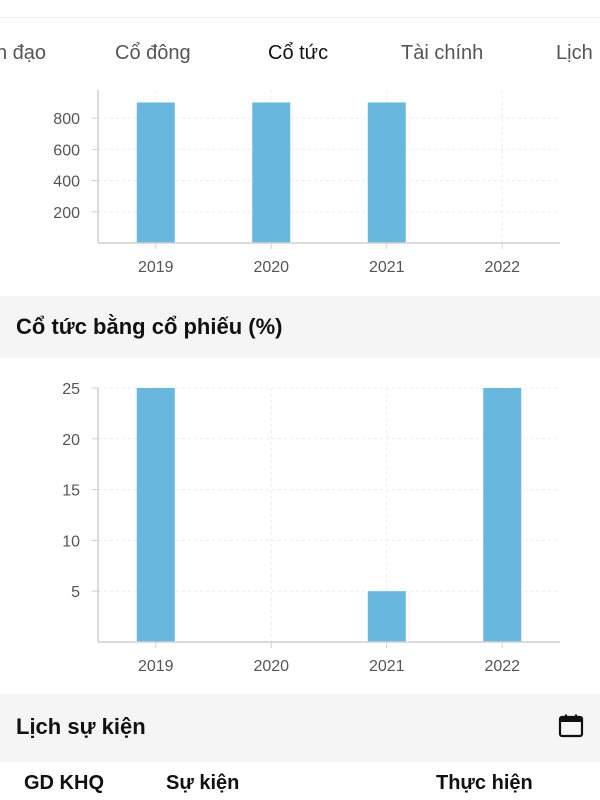  What do you see at coordinates (71, 491) in the screenshot?
I see `y-tick-label: 15` at bounding box center [71, 491].